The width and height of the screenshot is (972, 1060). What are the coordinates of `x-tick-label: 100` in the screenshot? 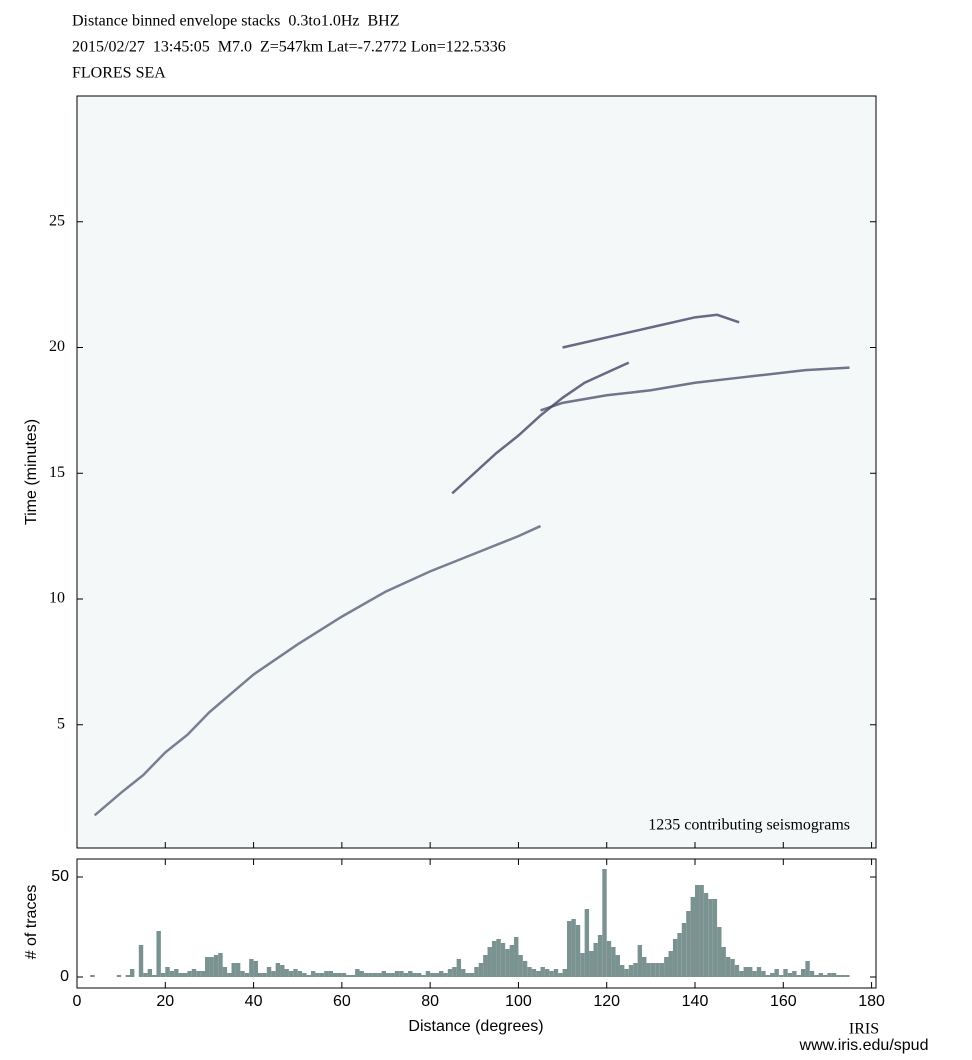 It's located at (518, 1001).